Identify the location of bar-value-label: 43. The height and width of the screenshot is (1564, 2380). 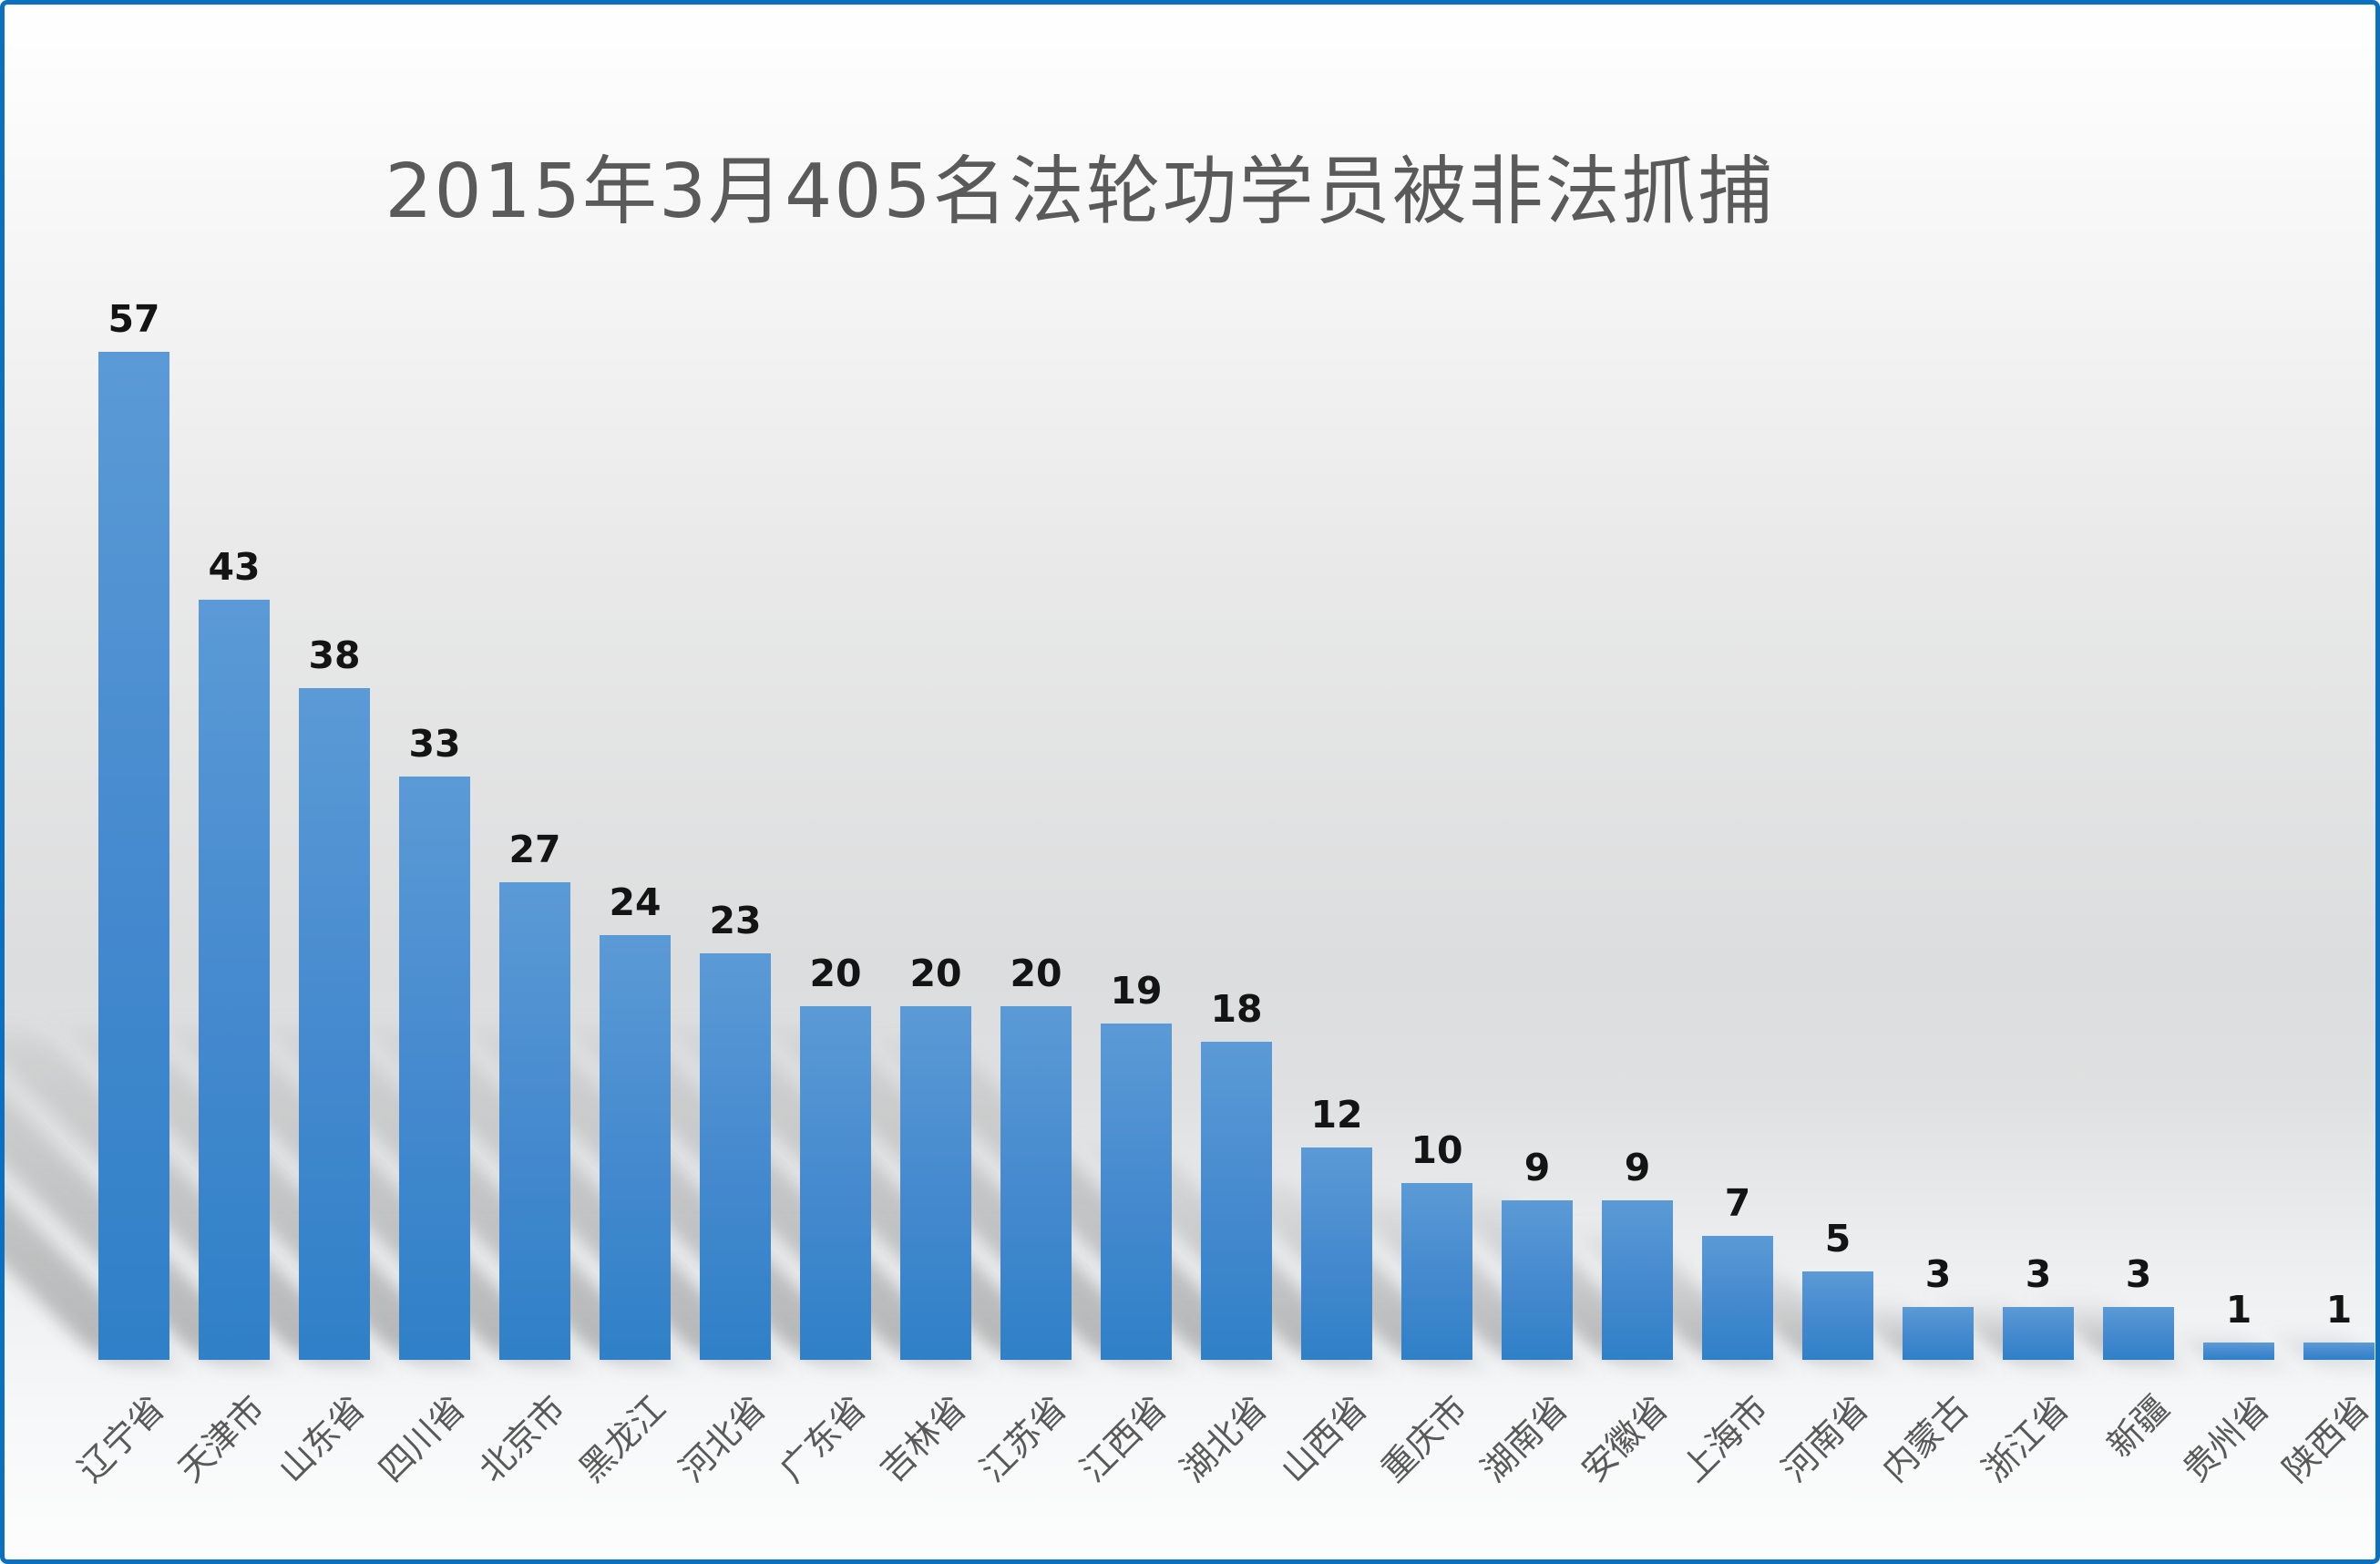
(234, 567).